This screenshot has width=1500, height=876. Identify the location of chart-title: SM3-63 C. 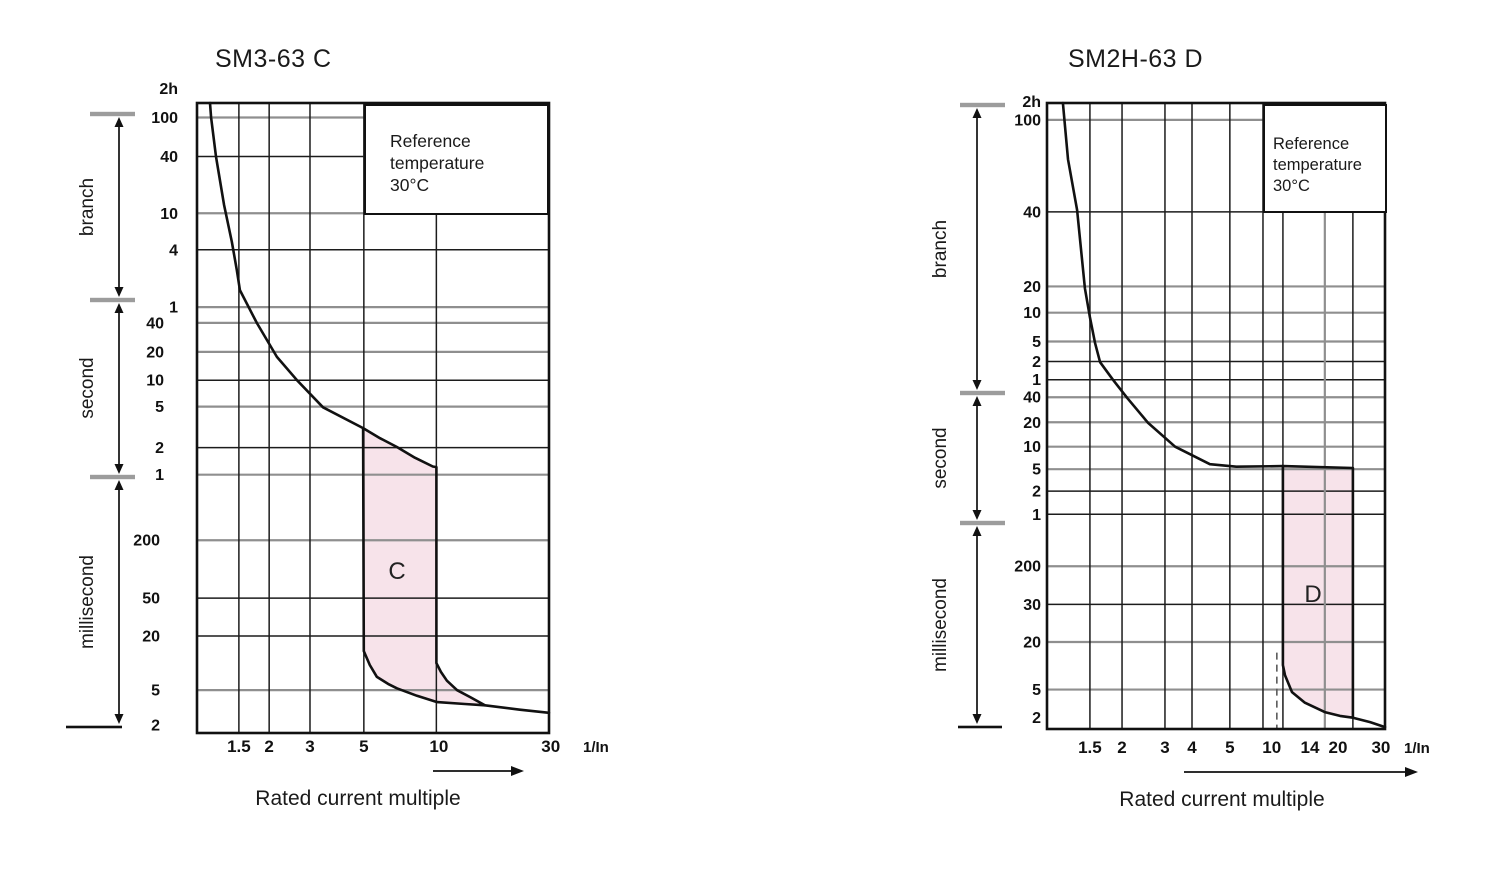
(273, 59).